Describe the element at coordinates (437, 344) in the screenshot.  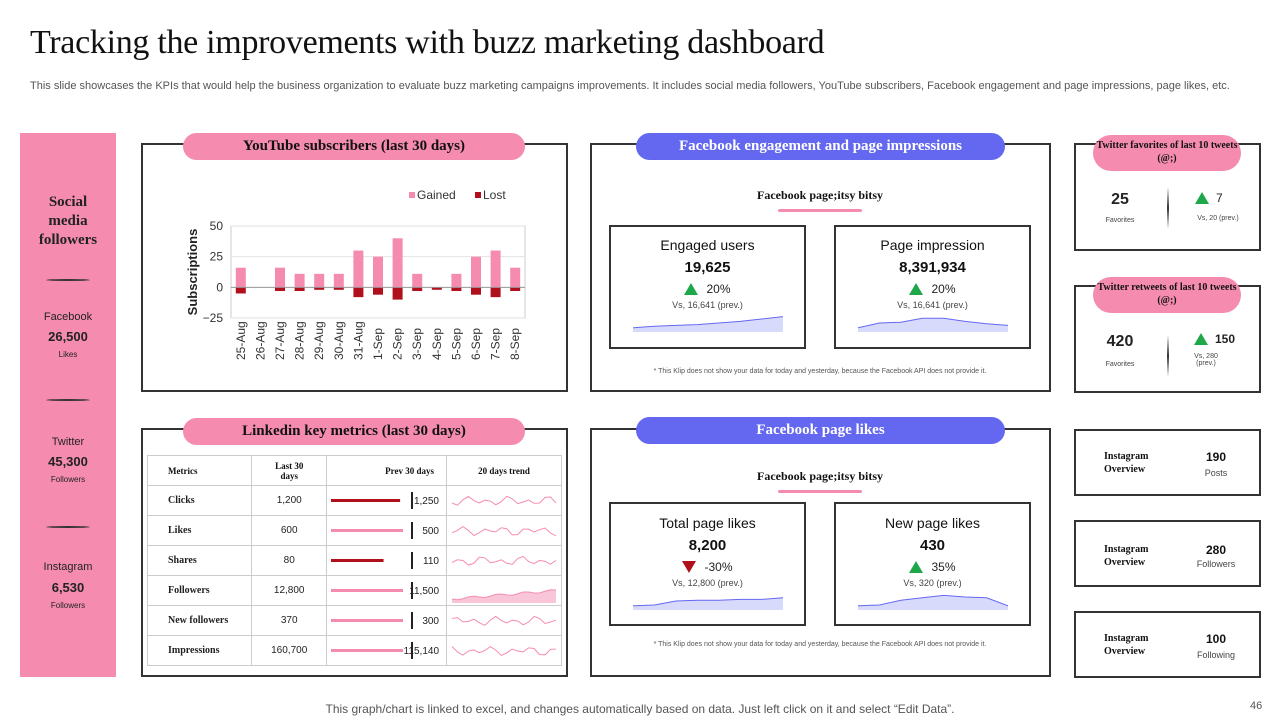
I see `x-tick-label: 4-Sep` at that location.